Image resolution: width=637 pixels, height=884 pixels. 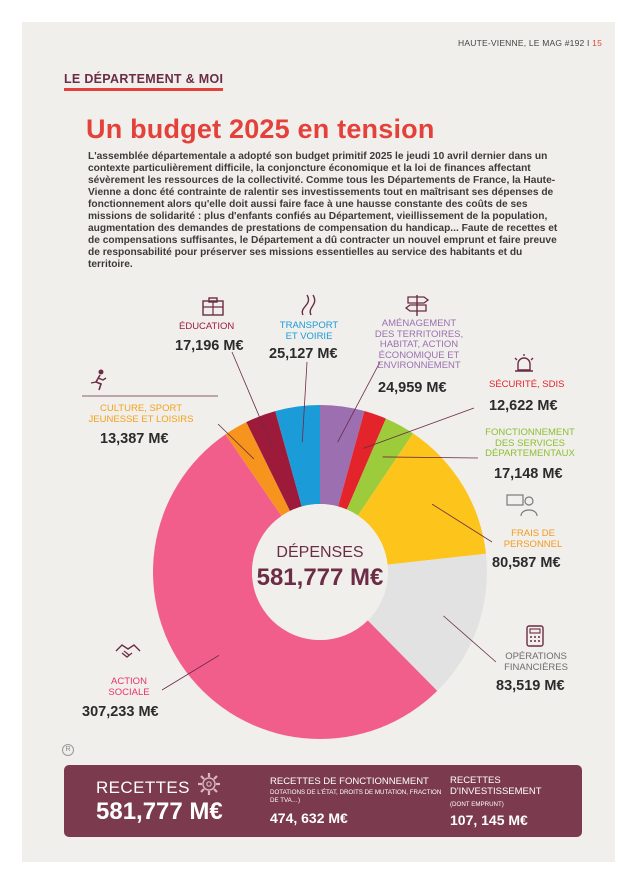 I want to click on value-amenagement: 24,959 M€, so click(x=412, y=388).